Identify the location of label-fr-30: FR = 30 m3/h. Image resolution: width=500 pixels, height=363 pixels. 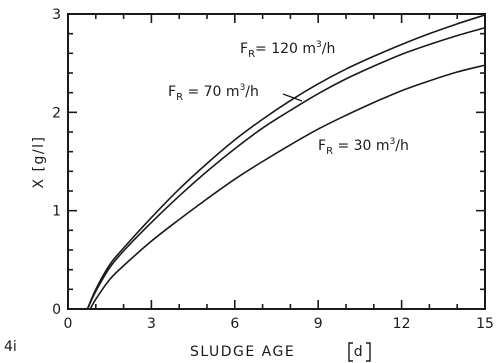
(363, 147).